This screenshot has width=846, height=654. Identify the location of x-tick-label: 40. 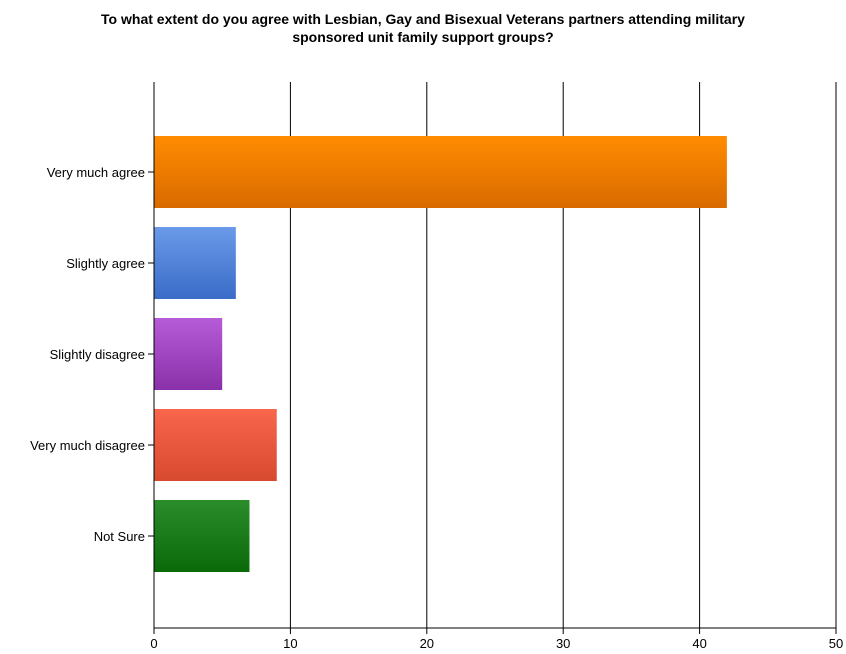
(699, 643).